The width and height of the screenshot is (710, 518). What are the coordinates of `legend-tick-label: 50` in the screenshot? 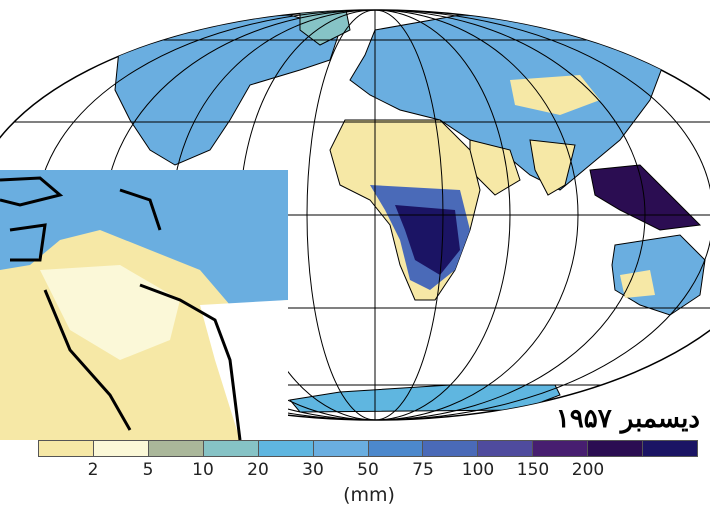 It's located at (368, 470).